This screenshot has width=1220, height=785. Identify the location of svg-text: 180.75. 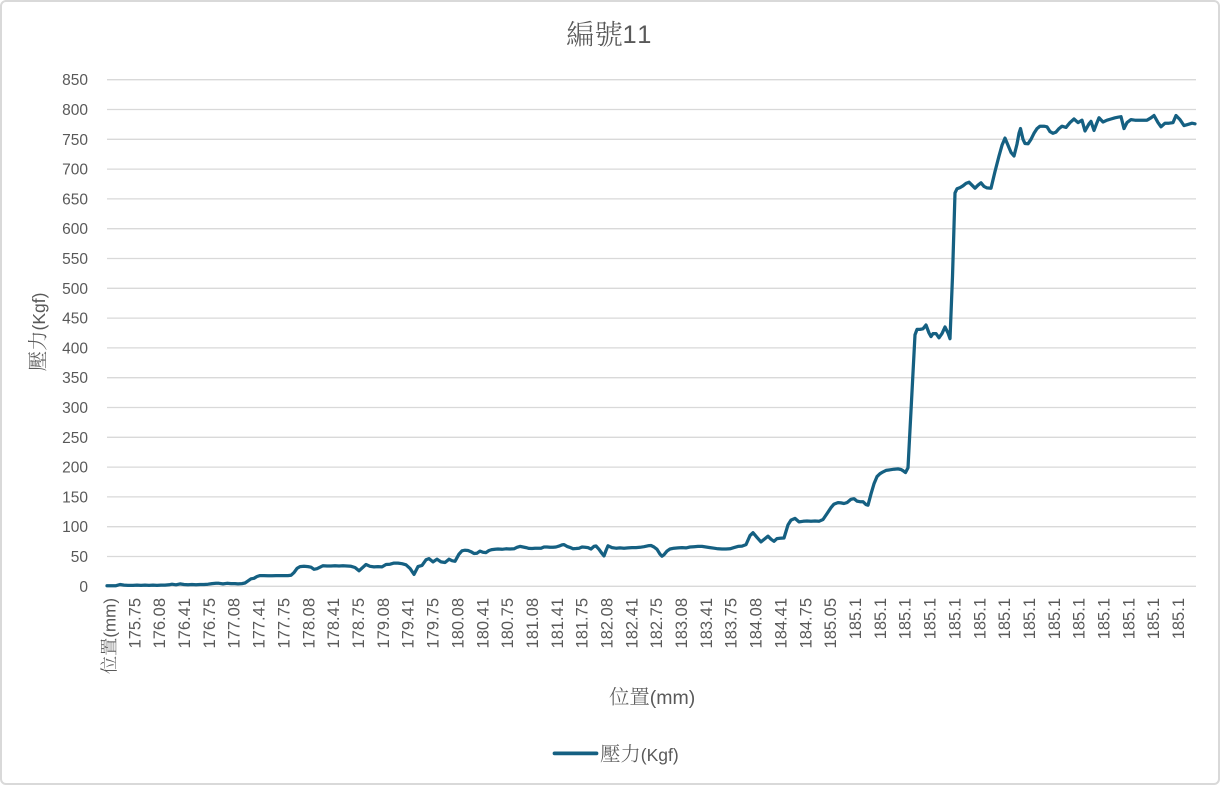
(508, 623).